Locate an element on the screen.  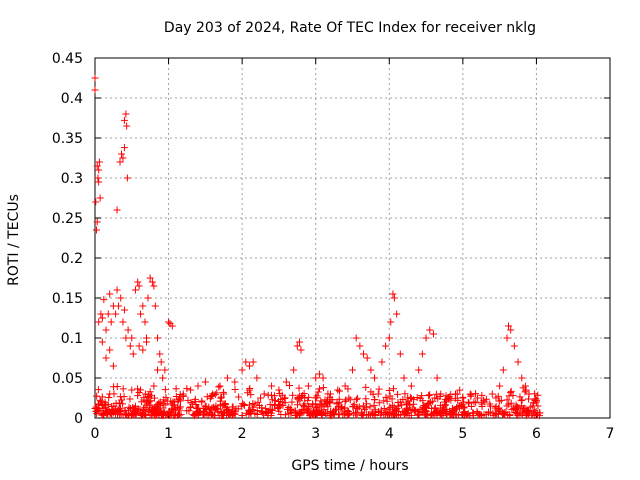
y-tick-label: 0.05 is located at coordinates (67, 379).